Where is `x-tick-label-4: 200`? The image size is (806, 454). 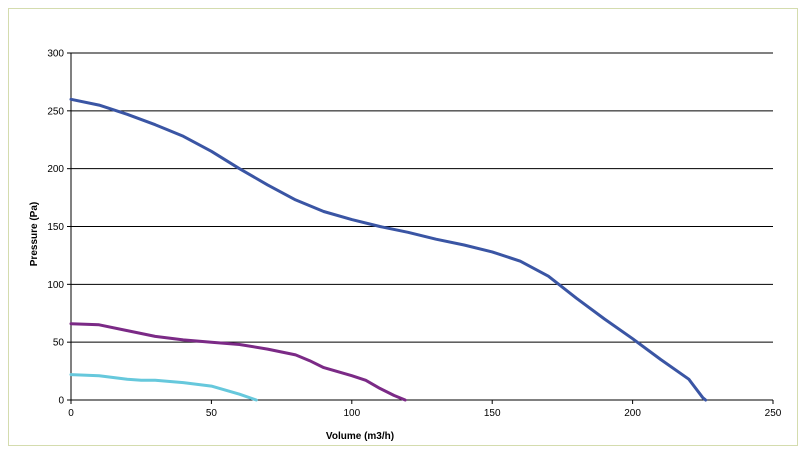
x-tick-label-4: 200 is located at coordinates (632, 413).